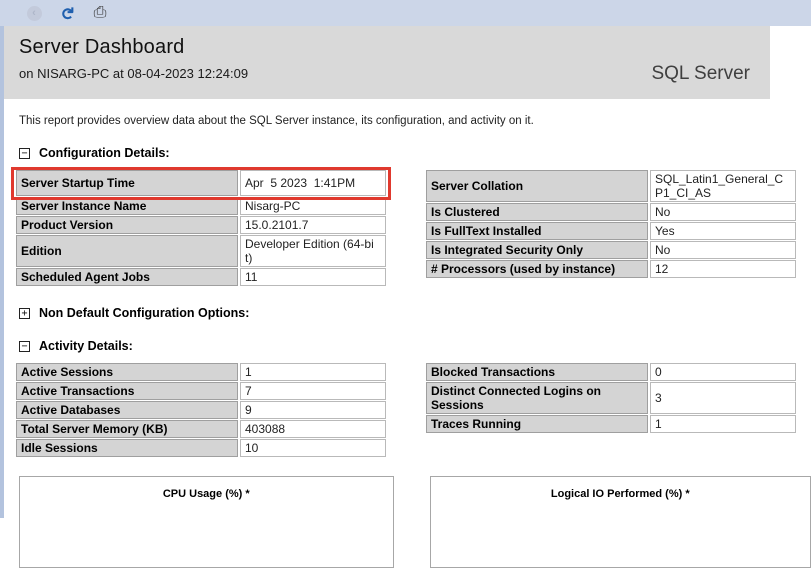 Image resolution: width=811 pixels, height=568 pixels. What do you see at coordinates (144, 313) in the screenshot?
I see `section-label: Non Default Configuration Options:` at bounding box center [144, 313].